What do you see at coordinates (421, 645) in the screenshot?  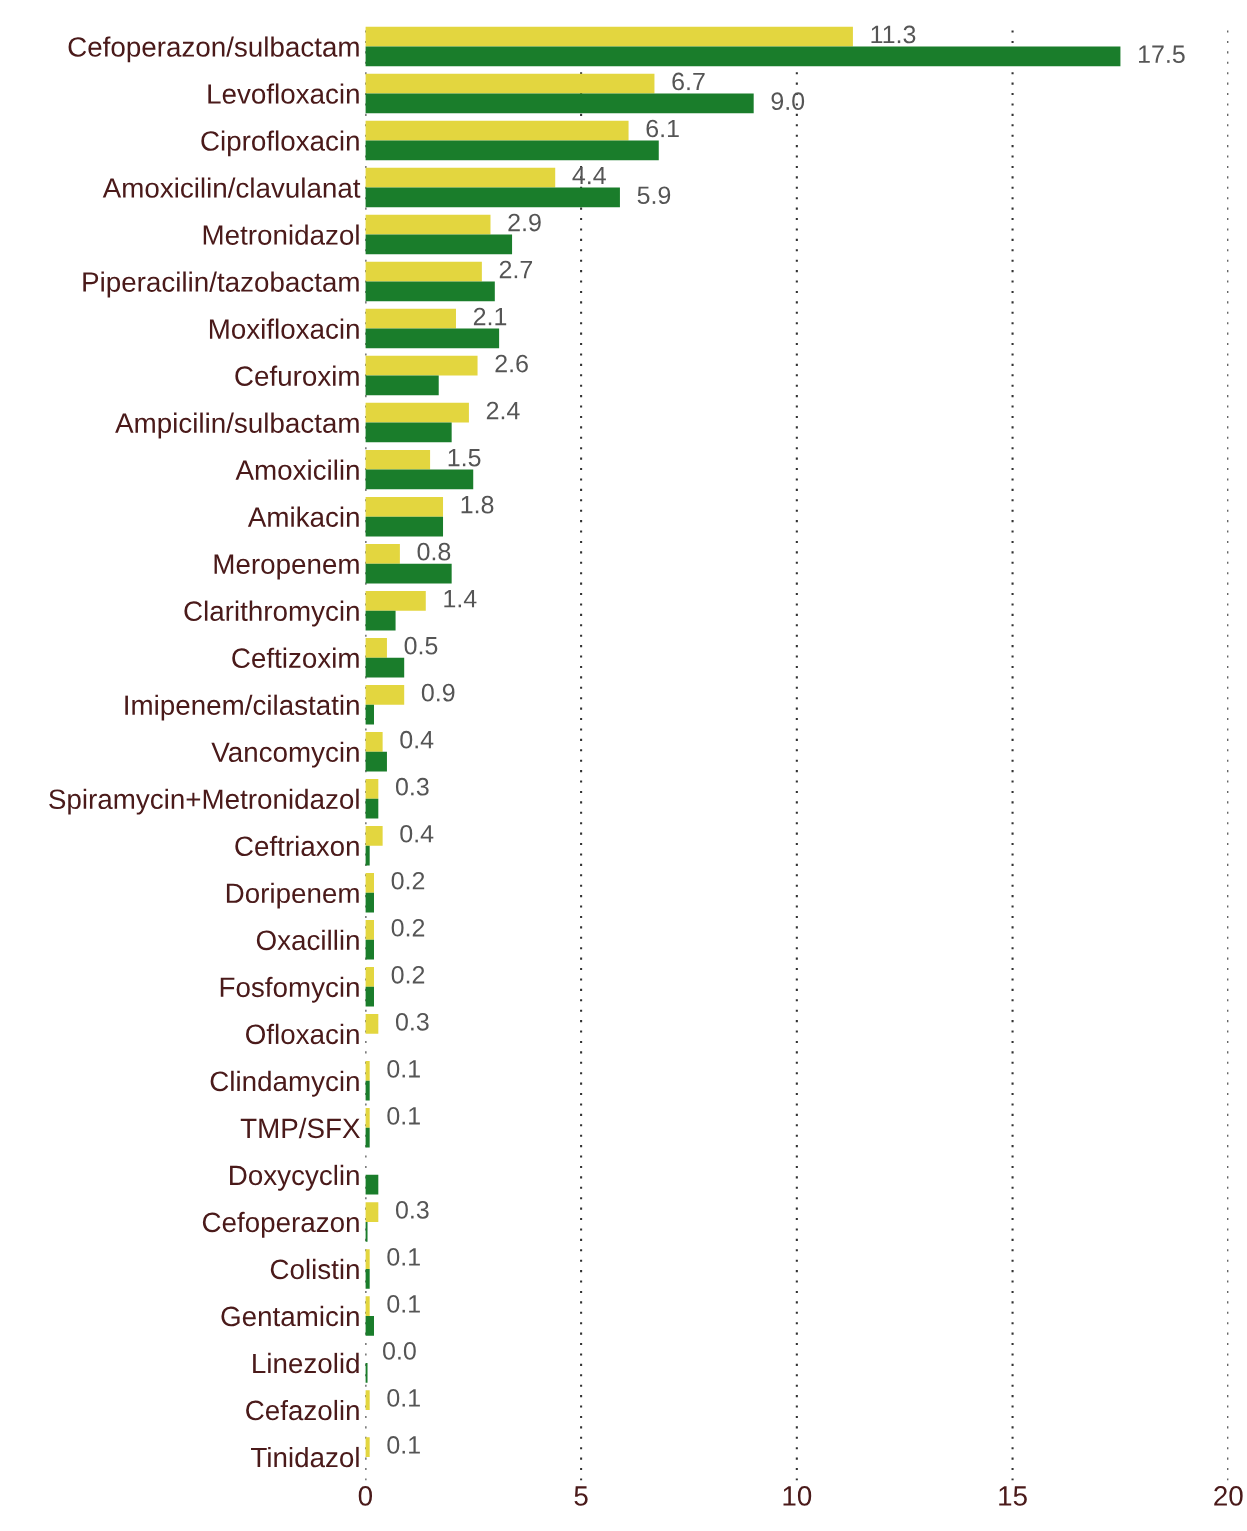 I see `data-label: 0.5` at bounding box center [421, 645].